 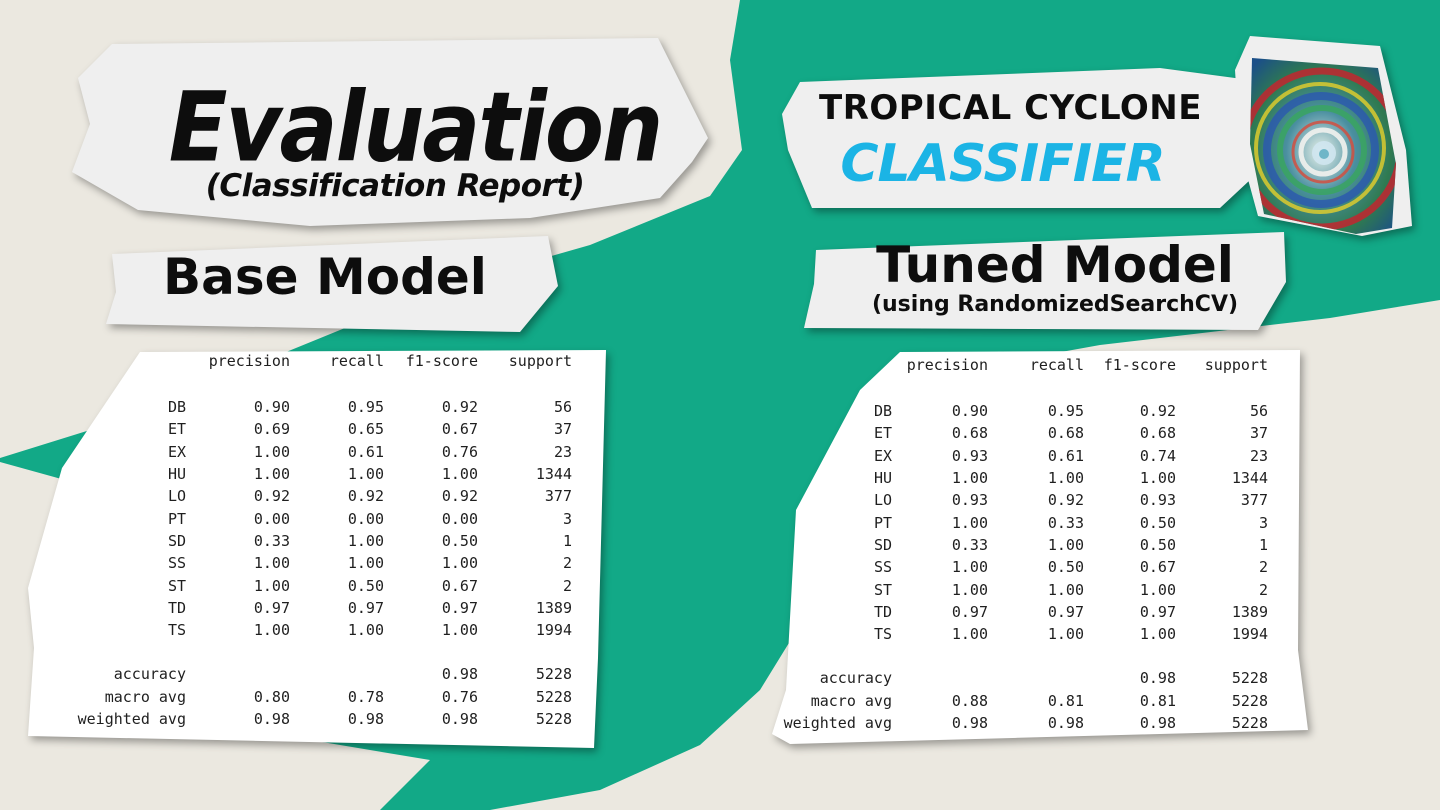 I want to click on base-model-title: Base Model, so click(x=325, y=277).